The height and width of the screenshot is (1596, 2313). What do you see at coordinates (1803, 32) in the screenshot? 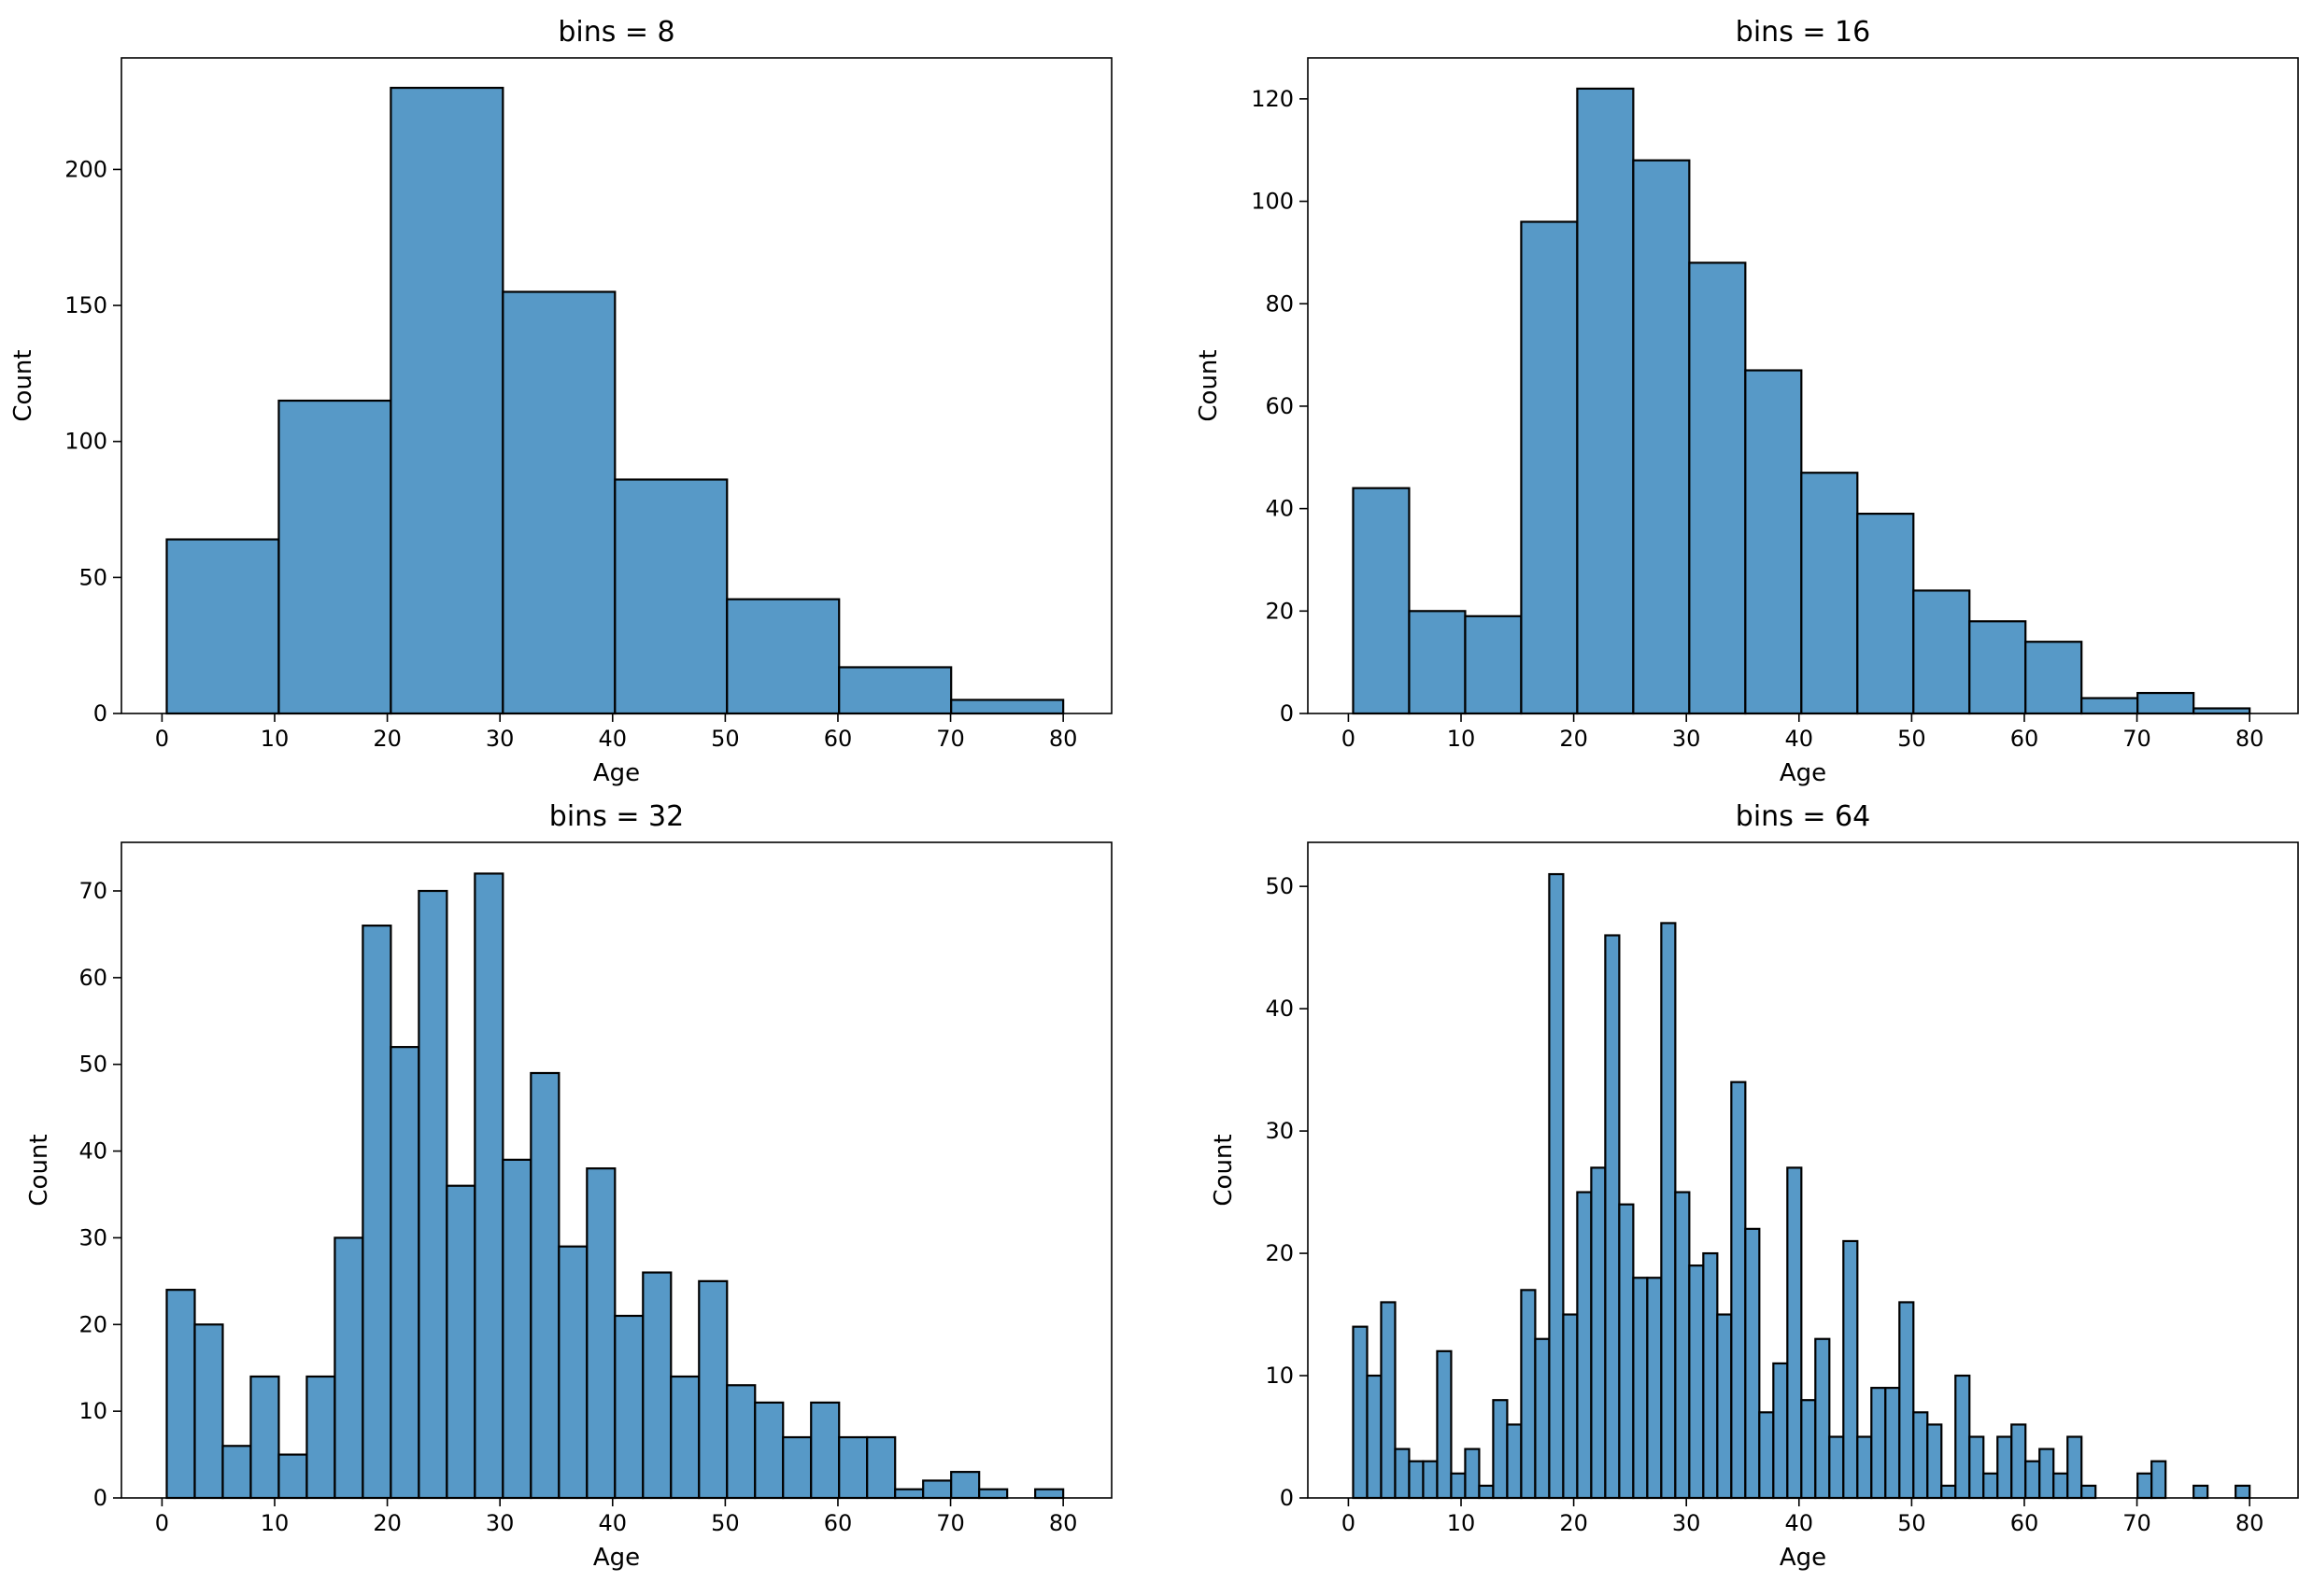
I see `chart-title: bins = 16` at bounding box center [1803, 32].